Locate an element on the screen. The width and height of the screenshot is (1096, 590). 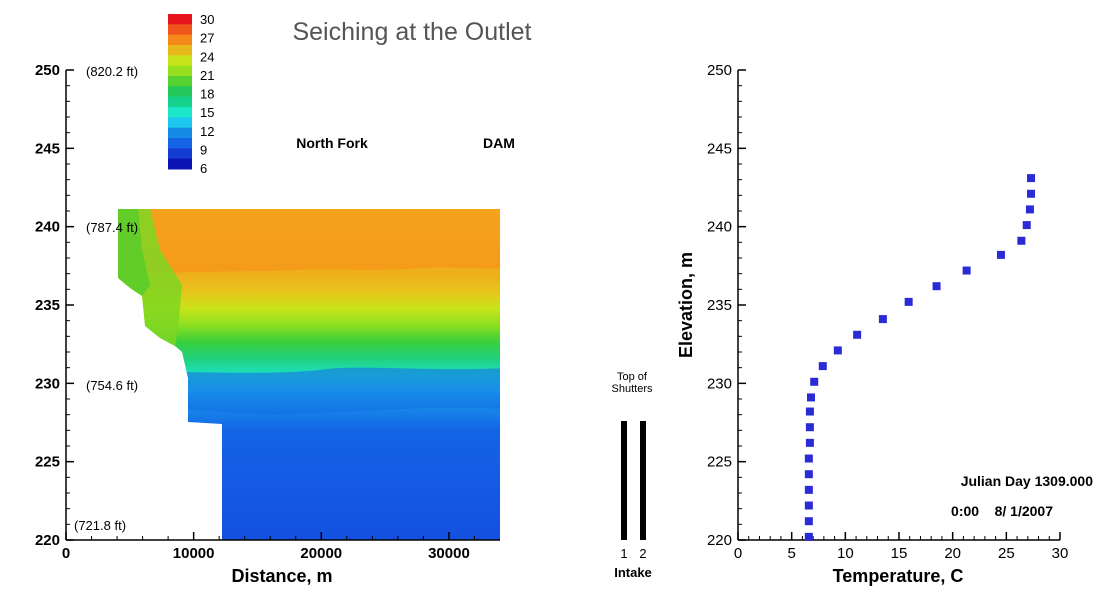
left-y-tick-label: 245 is located at coordinates (47, 148).